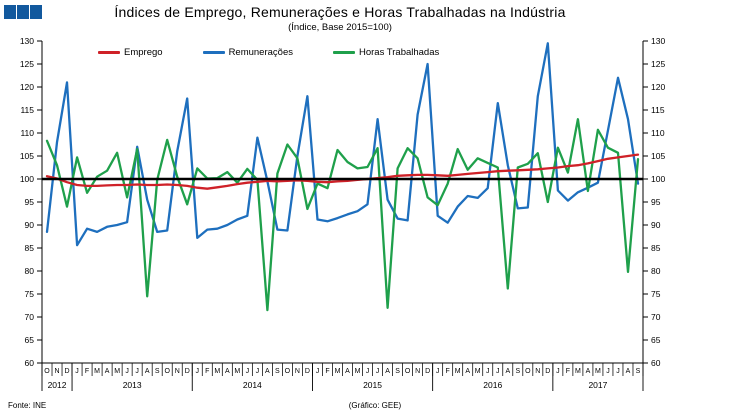 Image resolution: width=750 pixels, height=418 pixels. Describe the element at coordinates (213, 52) in the screenshot. I see `remuneracoes-line-swatch` at that location.